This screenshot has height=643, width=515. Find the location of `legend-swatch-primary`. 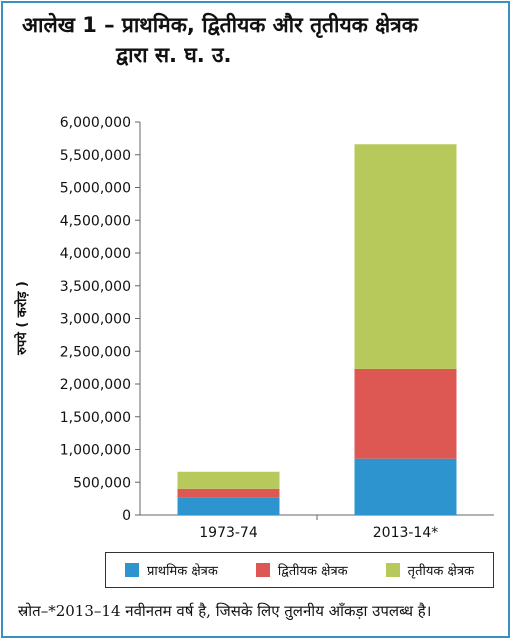

legend-swatch-primary is located at coordinates (132, 570).